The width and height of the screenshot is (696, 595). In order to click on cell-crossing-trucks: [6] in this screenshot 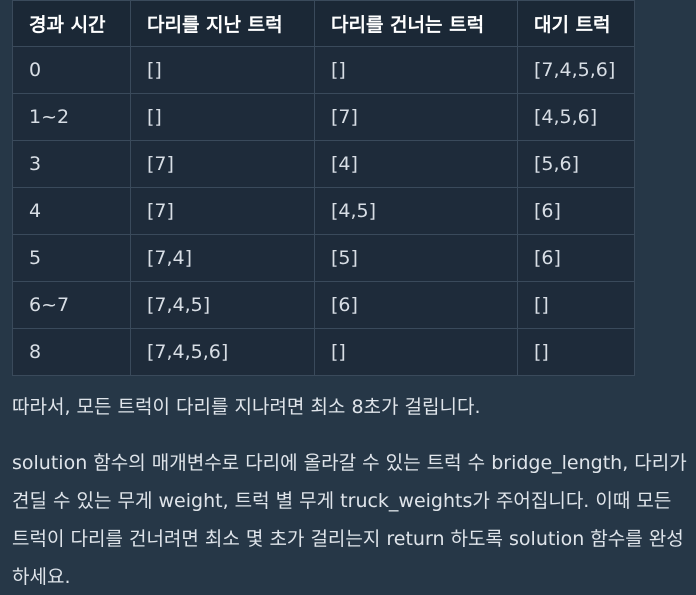, I will do `click(416, 305)`.